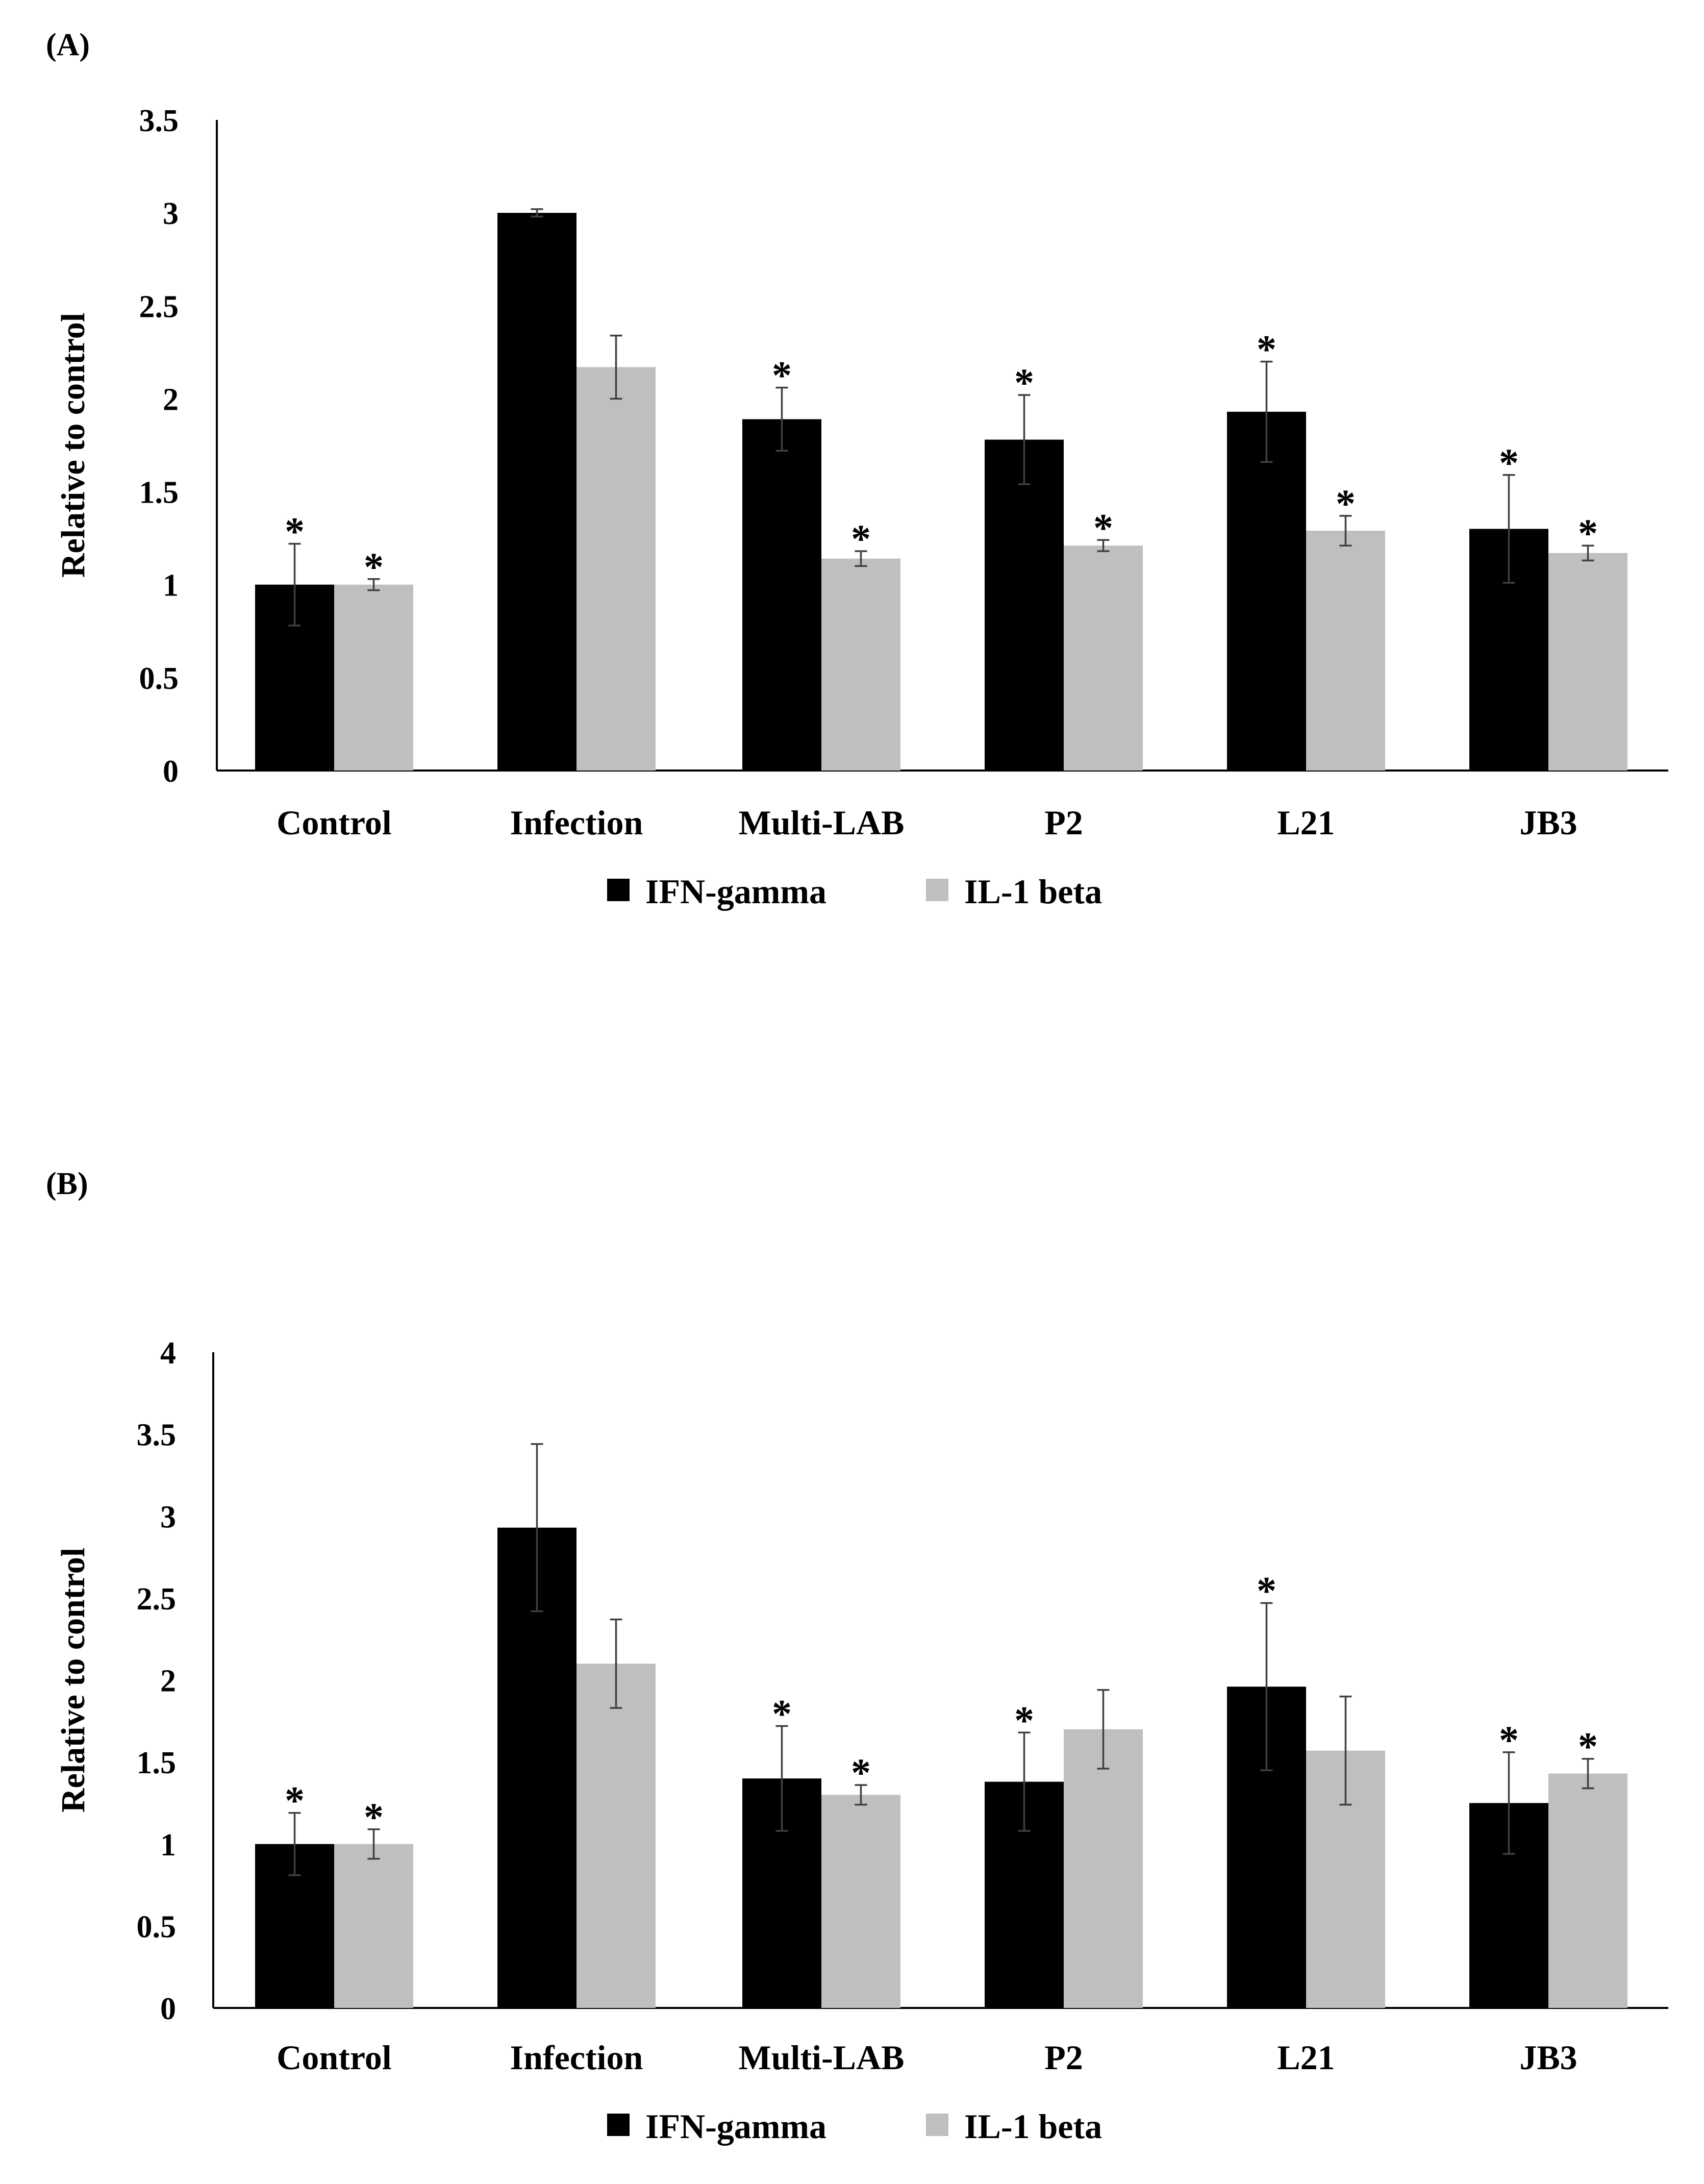 The image size is (1704, 2184). Describe the element at coordinates (67, 1184) in the screenshot. I see `panel-label: (B)` at that location.